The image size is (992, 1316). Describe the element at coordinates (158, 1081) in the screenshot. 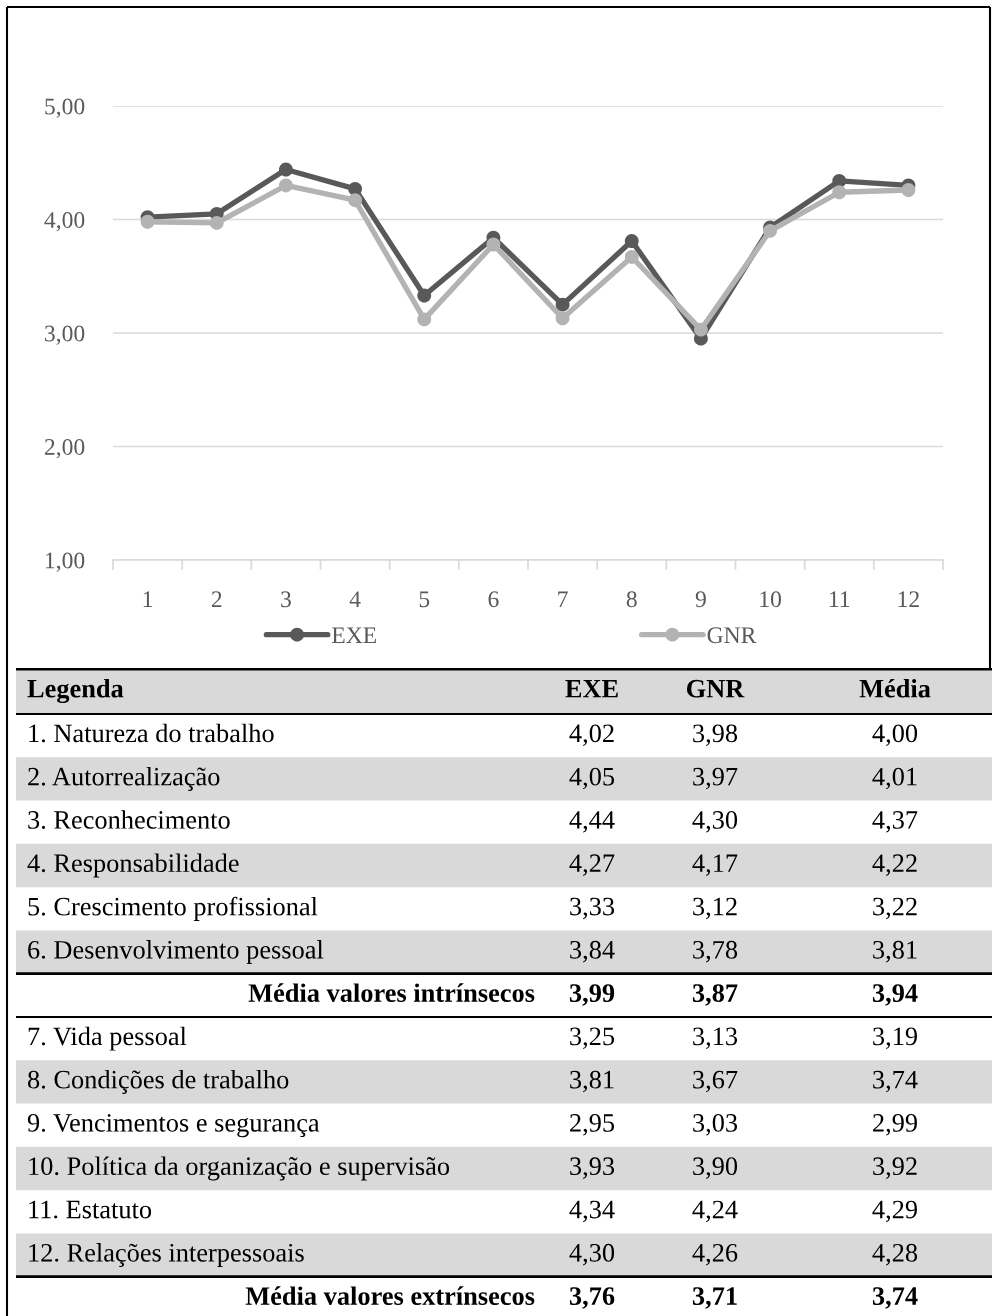

I see `category-label: 8. Condições de trabalho` at that location.